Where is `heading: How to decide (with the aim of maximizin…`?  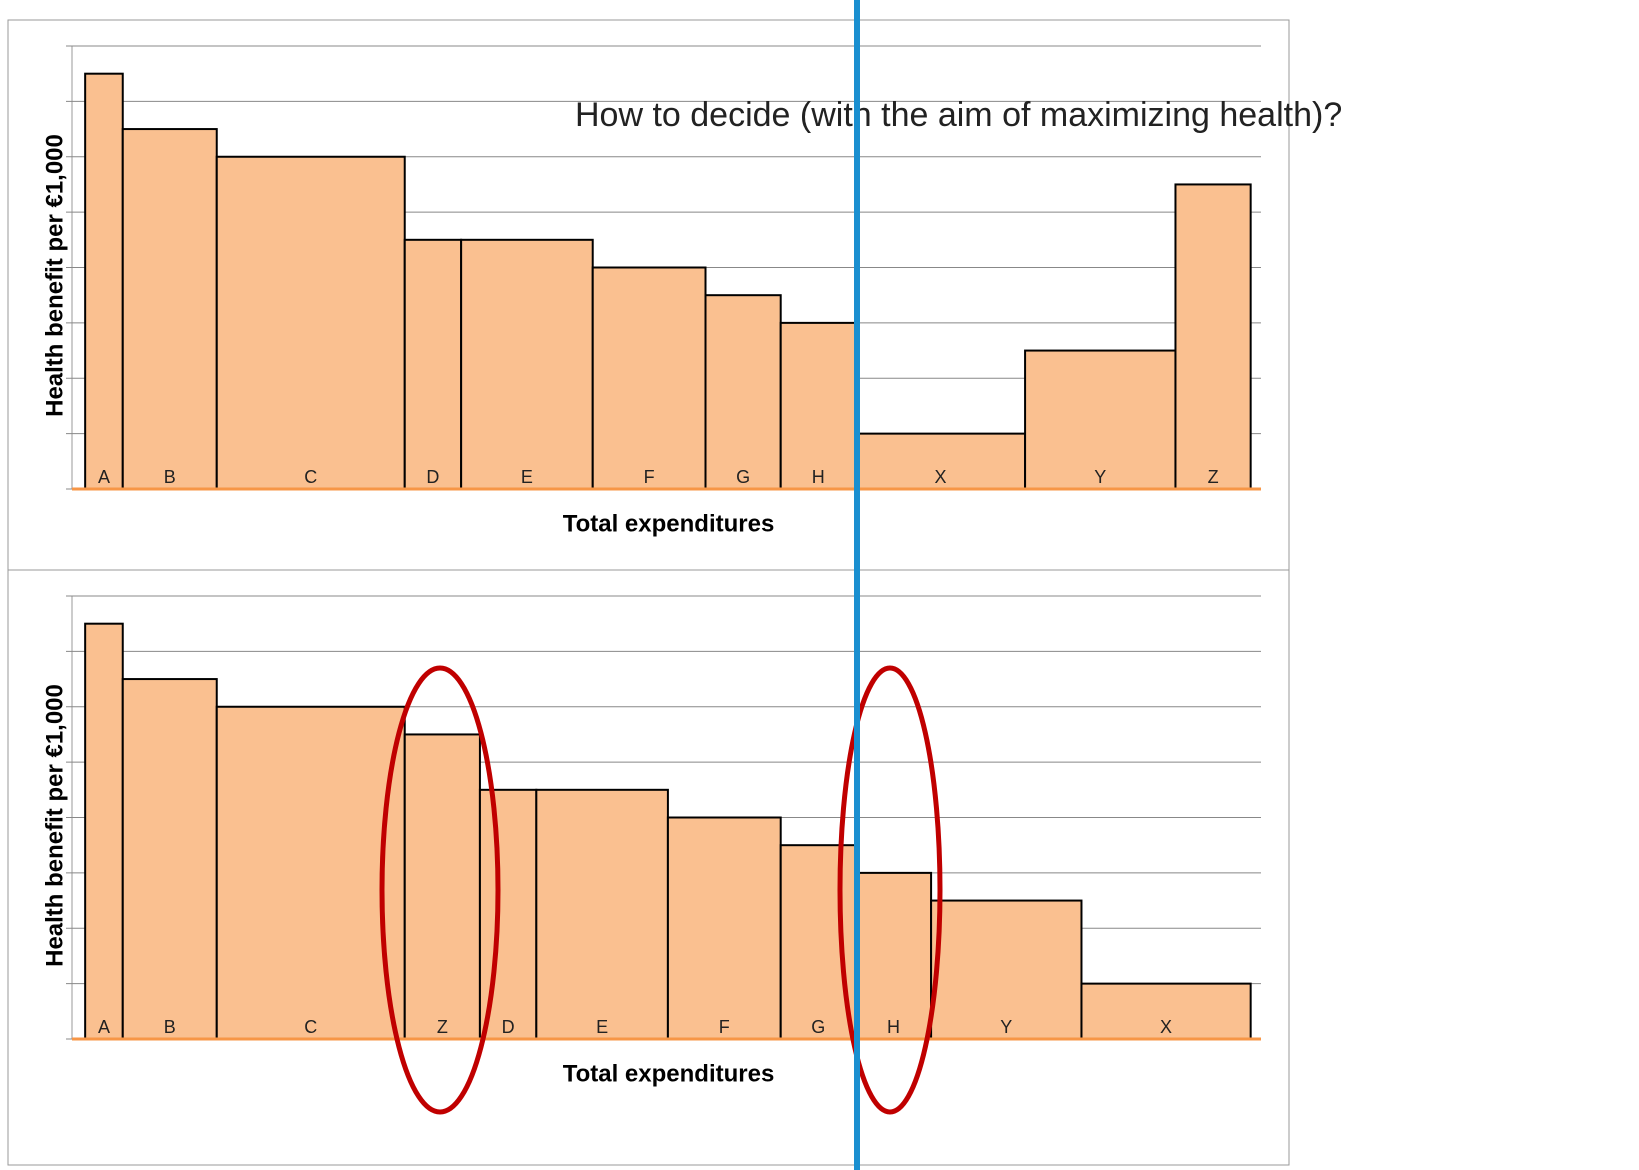
heading: How to decide (with the aim of maximizin… is located at coordinates (958, 115).